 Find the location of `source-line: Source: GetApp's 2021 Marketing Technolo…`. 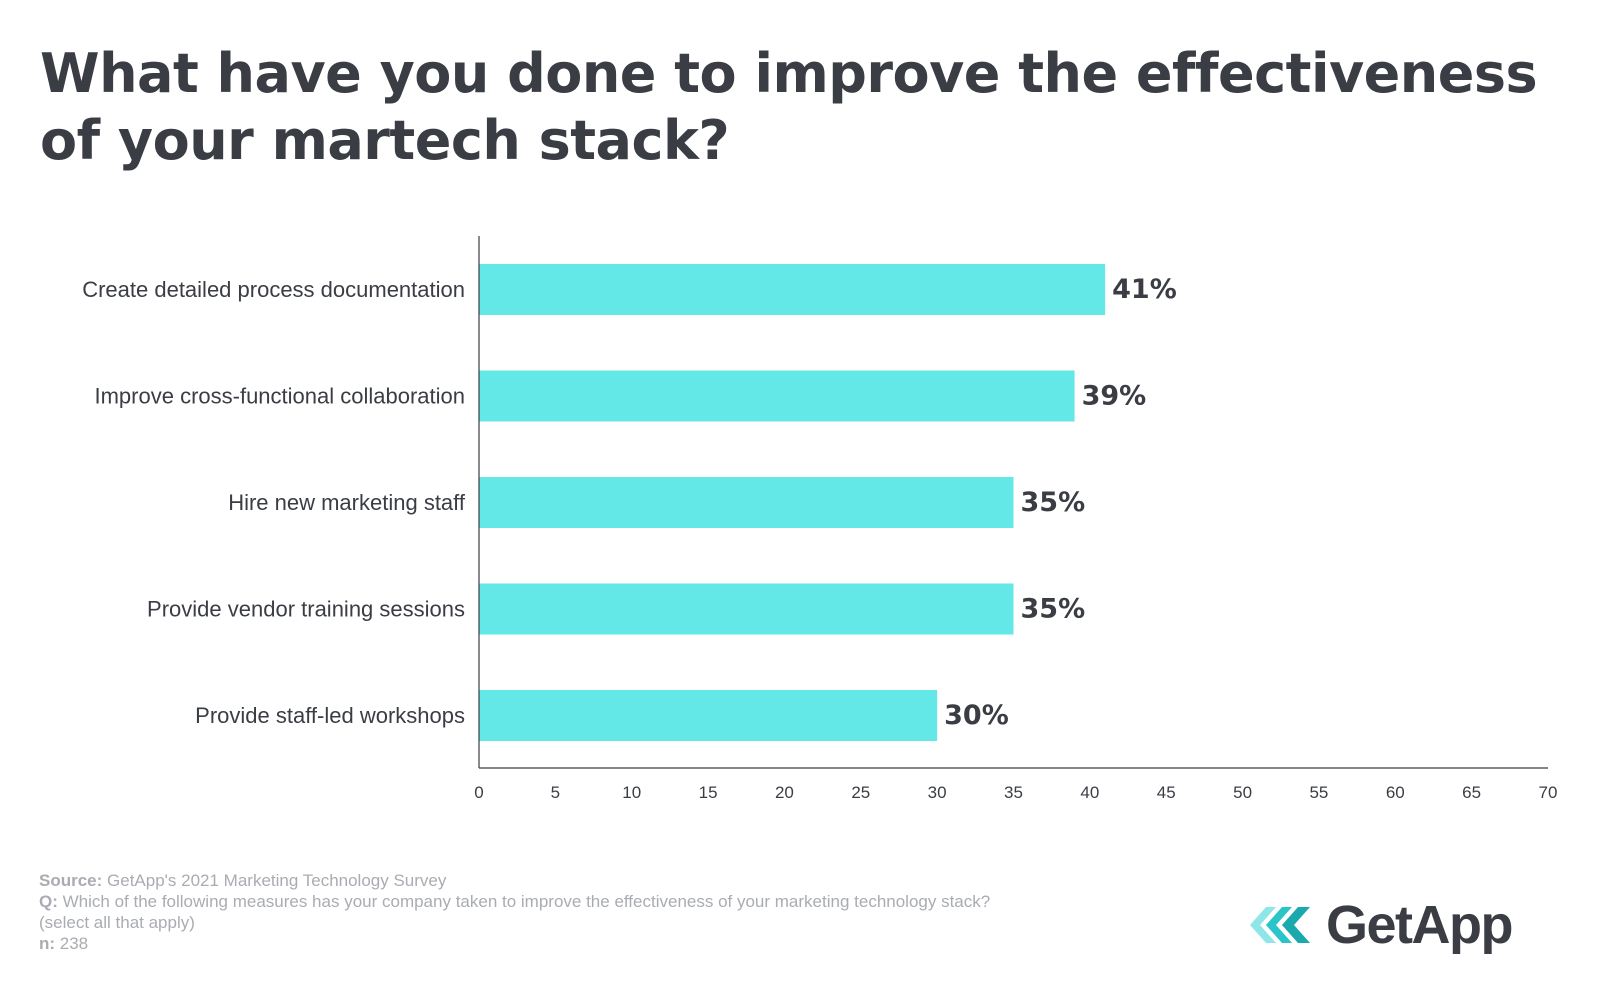

source-line: Source: GetApp's 2021 Marketing Technolo… is located at coordinates (614, 880).